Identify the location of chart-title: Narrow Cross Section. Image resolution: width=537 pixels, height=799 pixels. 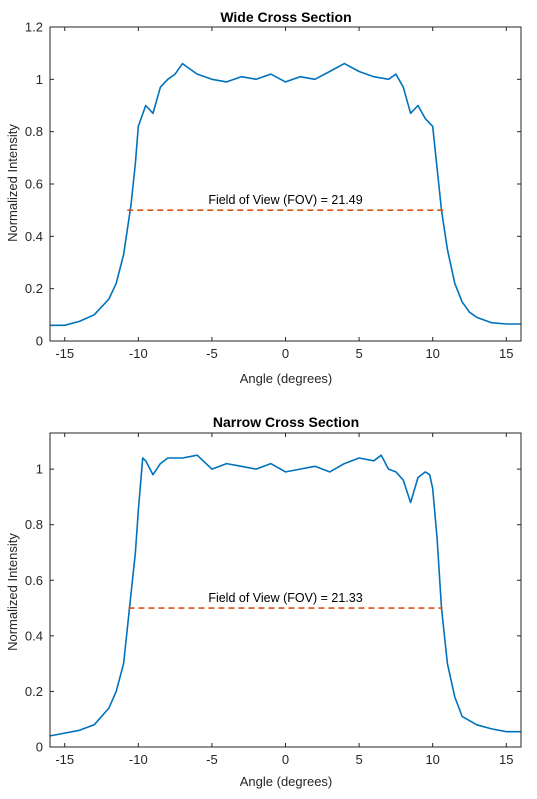
(286, 422).